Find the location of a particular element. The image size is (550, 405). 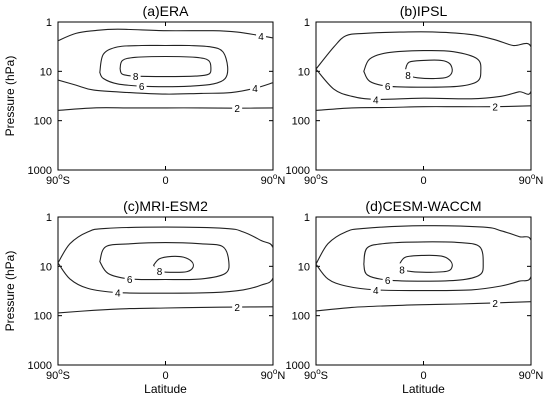

panel-title: (d)CESM-WACCM is located at coordinates (423, 206).